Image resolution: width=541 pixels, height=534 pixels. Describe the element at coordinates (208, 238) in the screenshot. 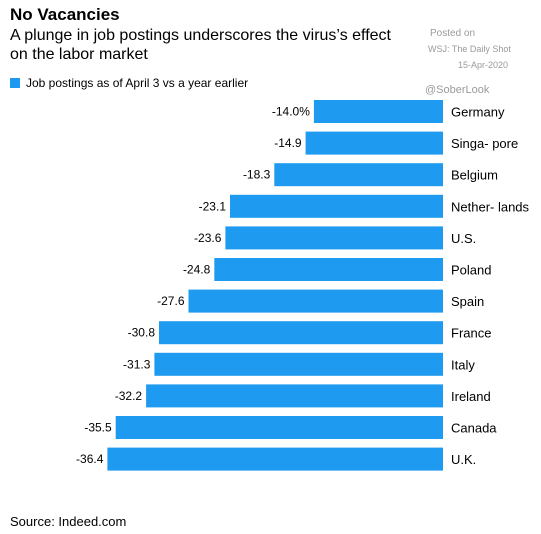

I see `value-label-4: -23.6` at that location.